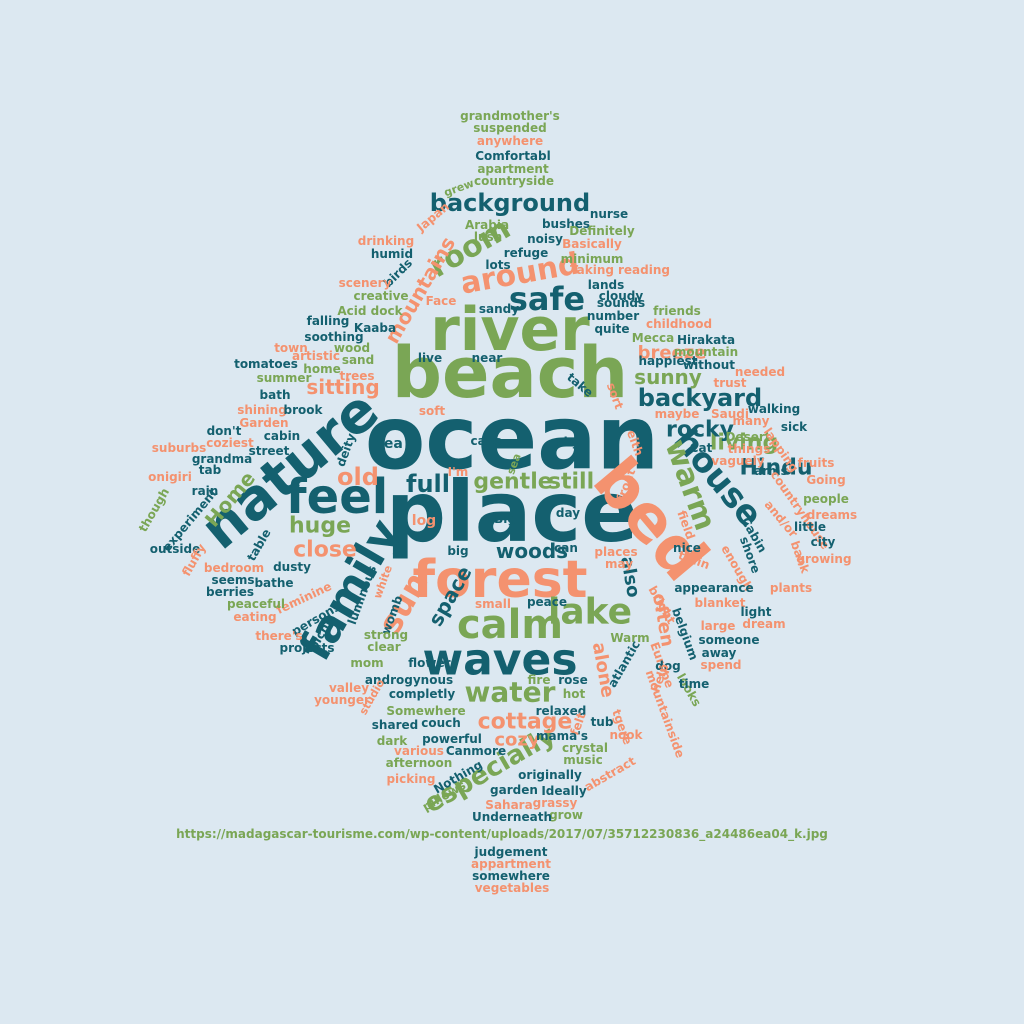  Describe the element at coordinates (668, 361) in the screenshot. I see `word-happiest: happiest` at that location.